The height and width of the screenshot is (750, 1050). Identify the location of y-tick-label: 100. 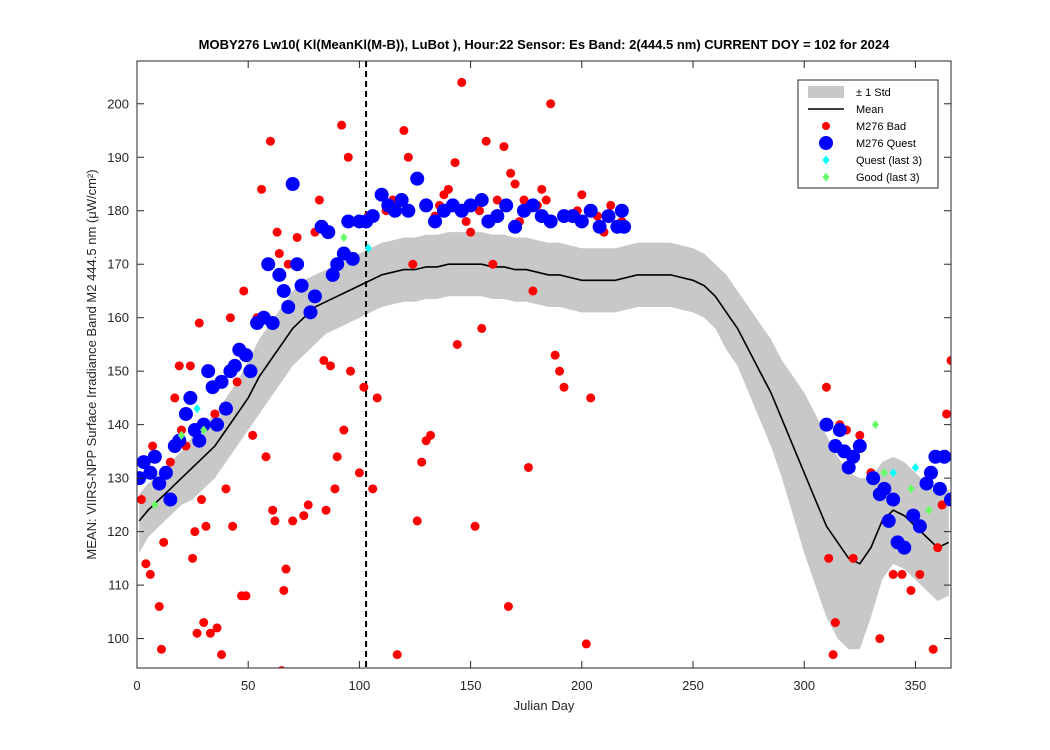
(118, 638).